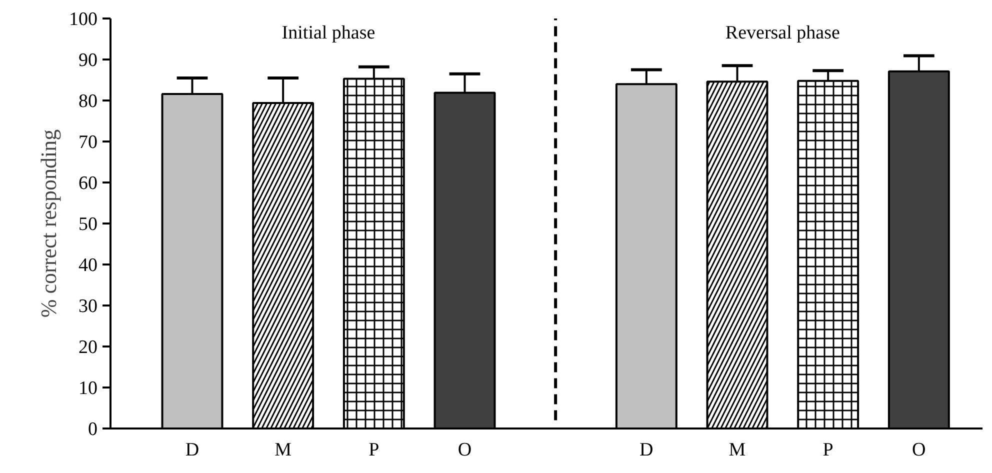 Image resolution: width=992 pixels, height=473 pixels. I want to click on y-tick-label: 10, so click(88, 388).